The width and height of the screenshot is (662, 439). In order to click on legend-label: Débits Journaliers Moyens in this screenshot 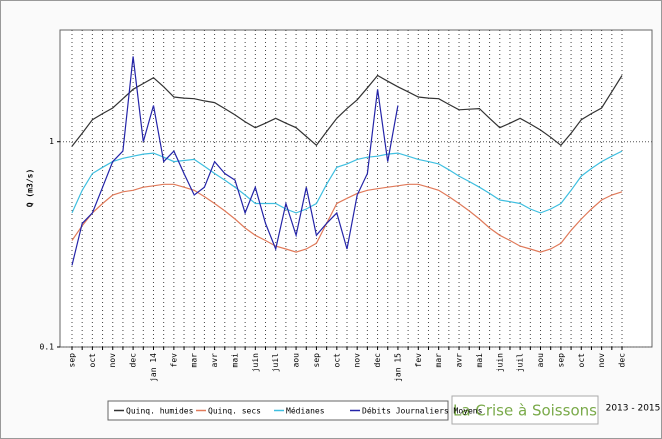, I will do `click(422, 411)`.